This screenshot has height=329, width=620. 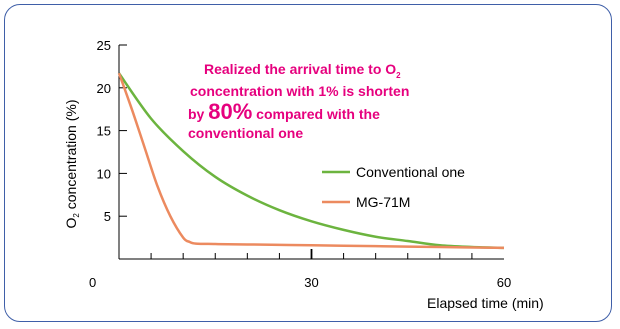 What do you see at coordinates (383, 202) in the screenshot?
I see `legend-label-mg-71m: MG-71M` at bounding box center [383, 202].